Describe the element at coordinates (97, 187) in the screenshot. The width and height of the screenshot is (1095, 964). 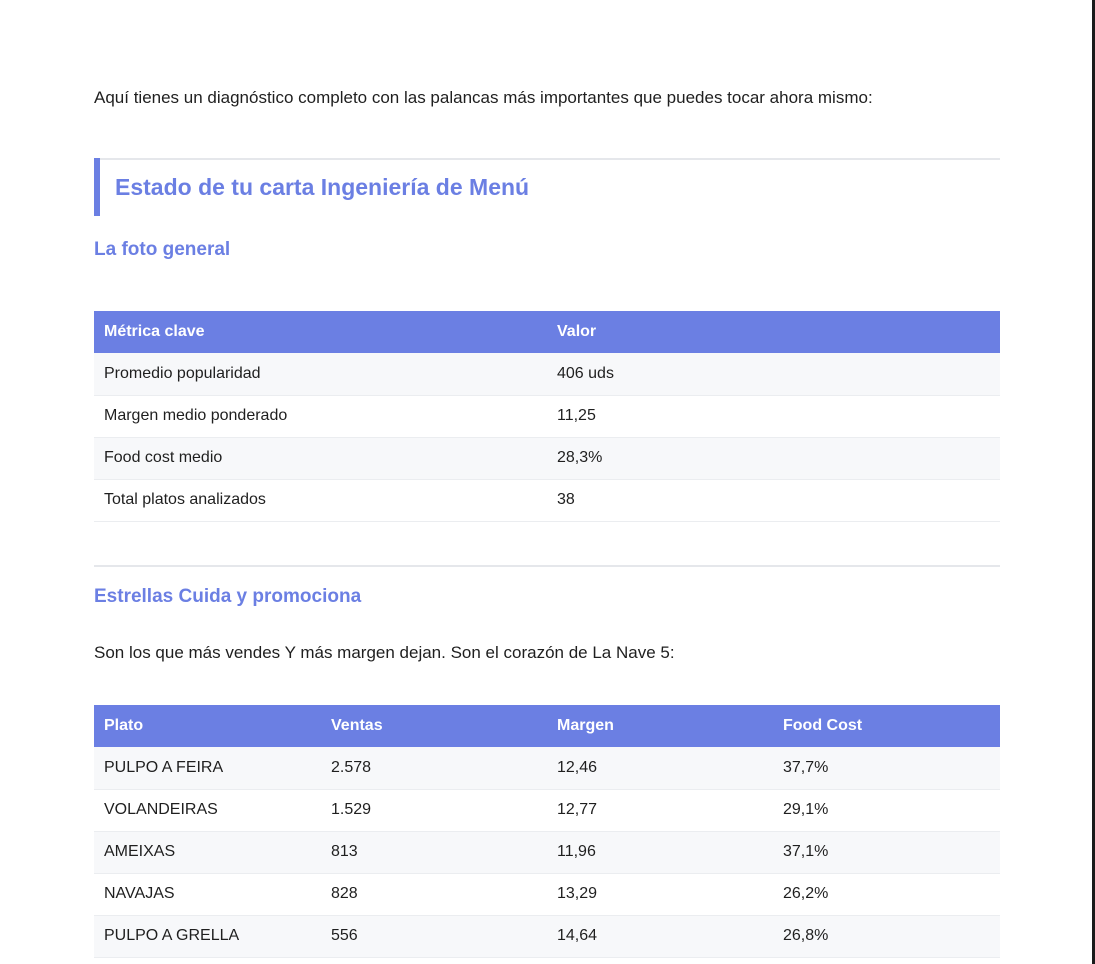
I see `heading-accent-bar` at that location.